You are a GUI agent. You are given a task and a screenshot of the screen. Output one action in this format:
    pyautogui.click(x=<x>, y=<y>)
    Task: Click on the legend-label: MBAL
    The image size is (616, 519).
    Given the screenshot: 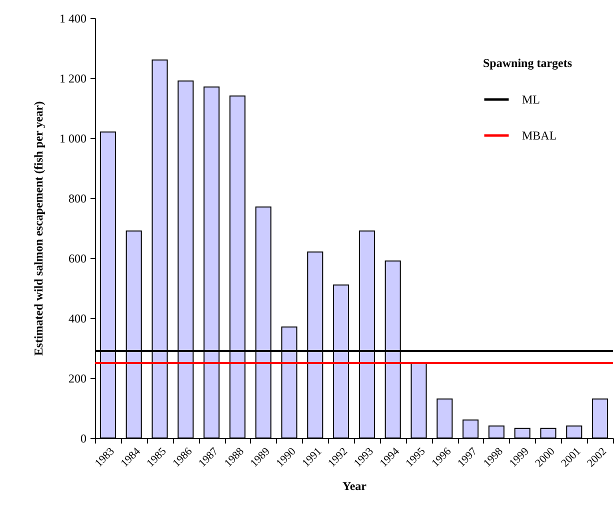 What is the action you would take?
    pyautogui.click(x=539, y=135)
    